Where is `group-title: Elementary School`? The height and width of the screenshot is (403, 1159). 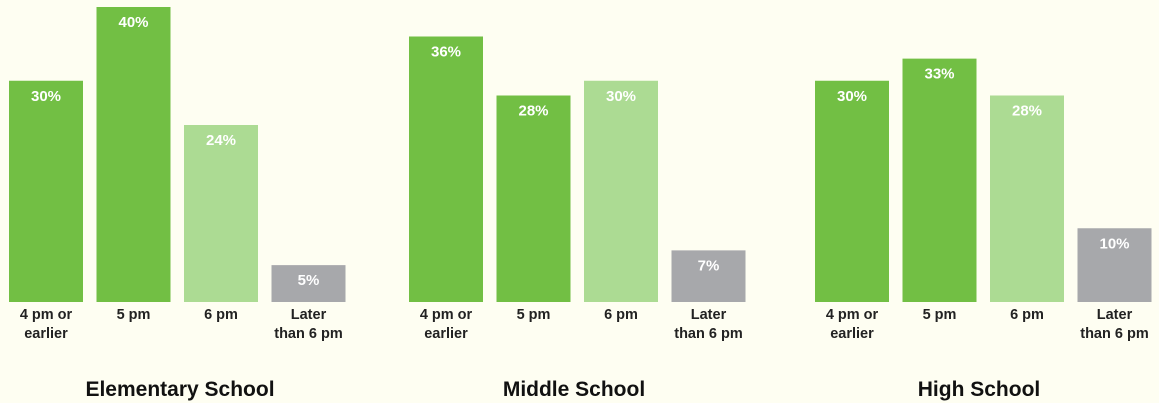
group-title: Elementary School is located at coordinates (179, 389).